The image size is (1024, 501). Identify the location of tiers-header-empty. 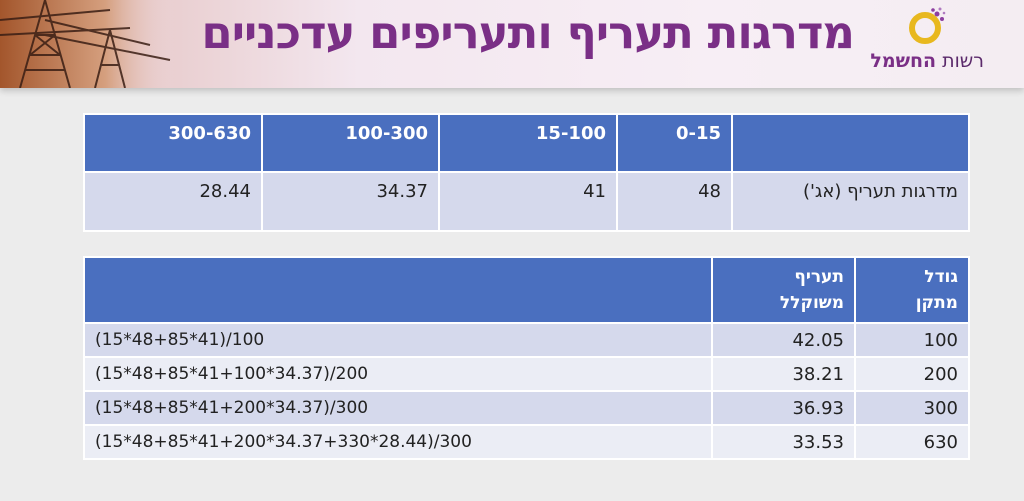
(850, 143).